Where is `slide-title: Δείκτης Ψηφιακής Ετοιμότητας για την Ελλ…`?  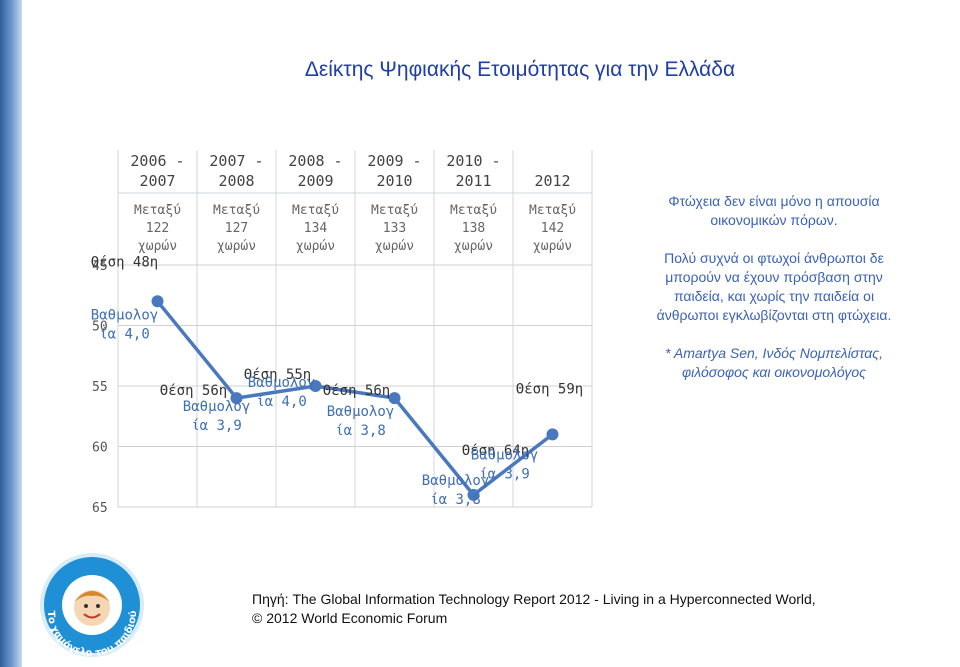 slide-title: Δείκτης Ψηφιακής Ετοιμότητας για την Ελλ… is located at coordinates (520, 69).